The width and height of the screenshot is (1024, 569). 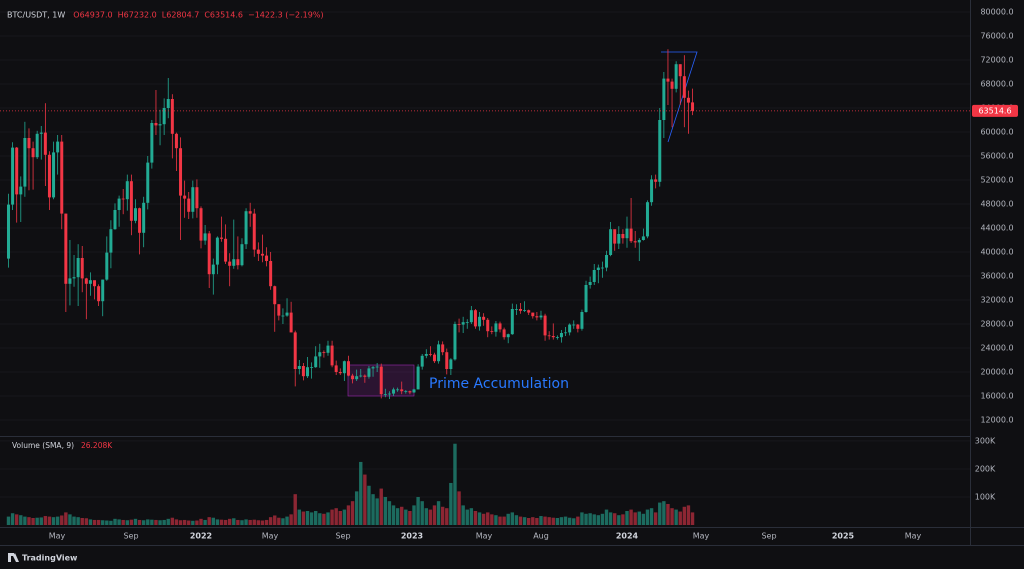 What do you see at coordinates (996, 300) in the screenshot?
I see `y-tick-label: 32000.0` at bounding box center [996, 300].